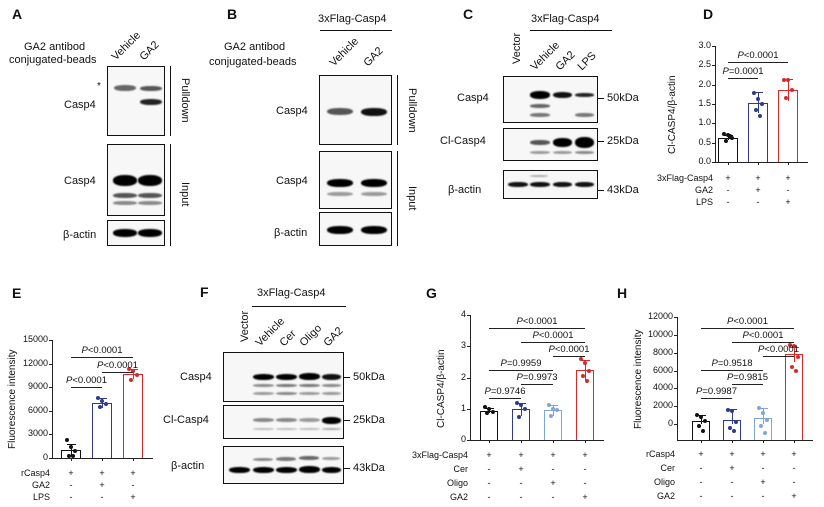 Image resolution: width=824 pixels, height=507 pixels. Describe the element at coordinates (747, 377) in the screenshot. I see `p-value-label: P=0.9815` at that location.